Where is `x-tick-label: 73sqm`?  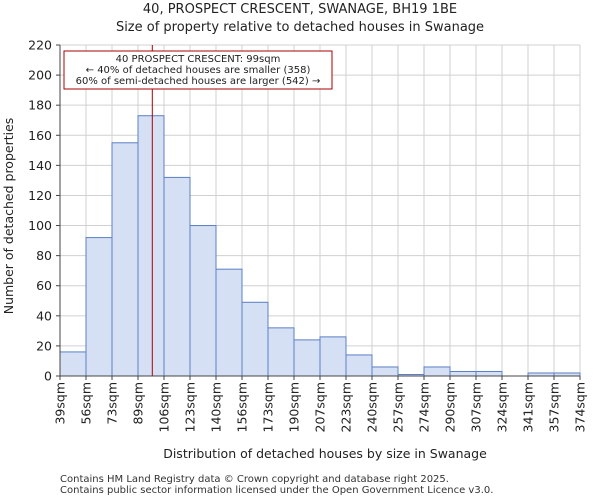
x-tick-label: 73sqm is located at coordinates (112, 403).